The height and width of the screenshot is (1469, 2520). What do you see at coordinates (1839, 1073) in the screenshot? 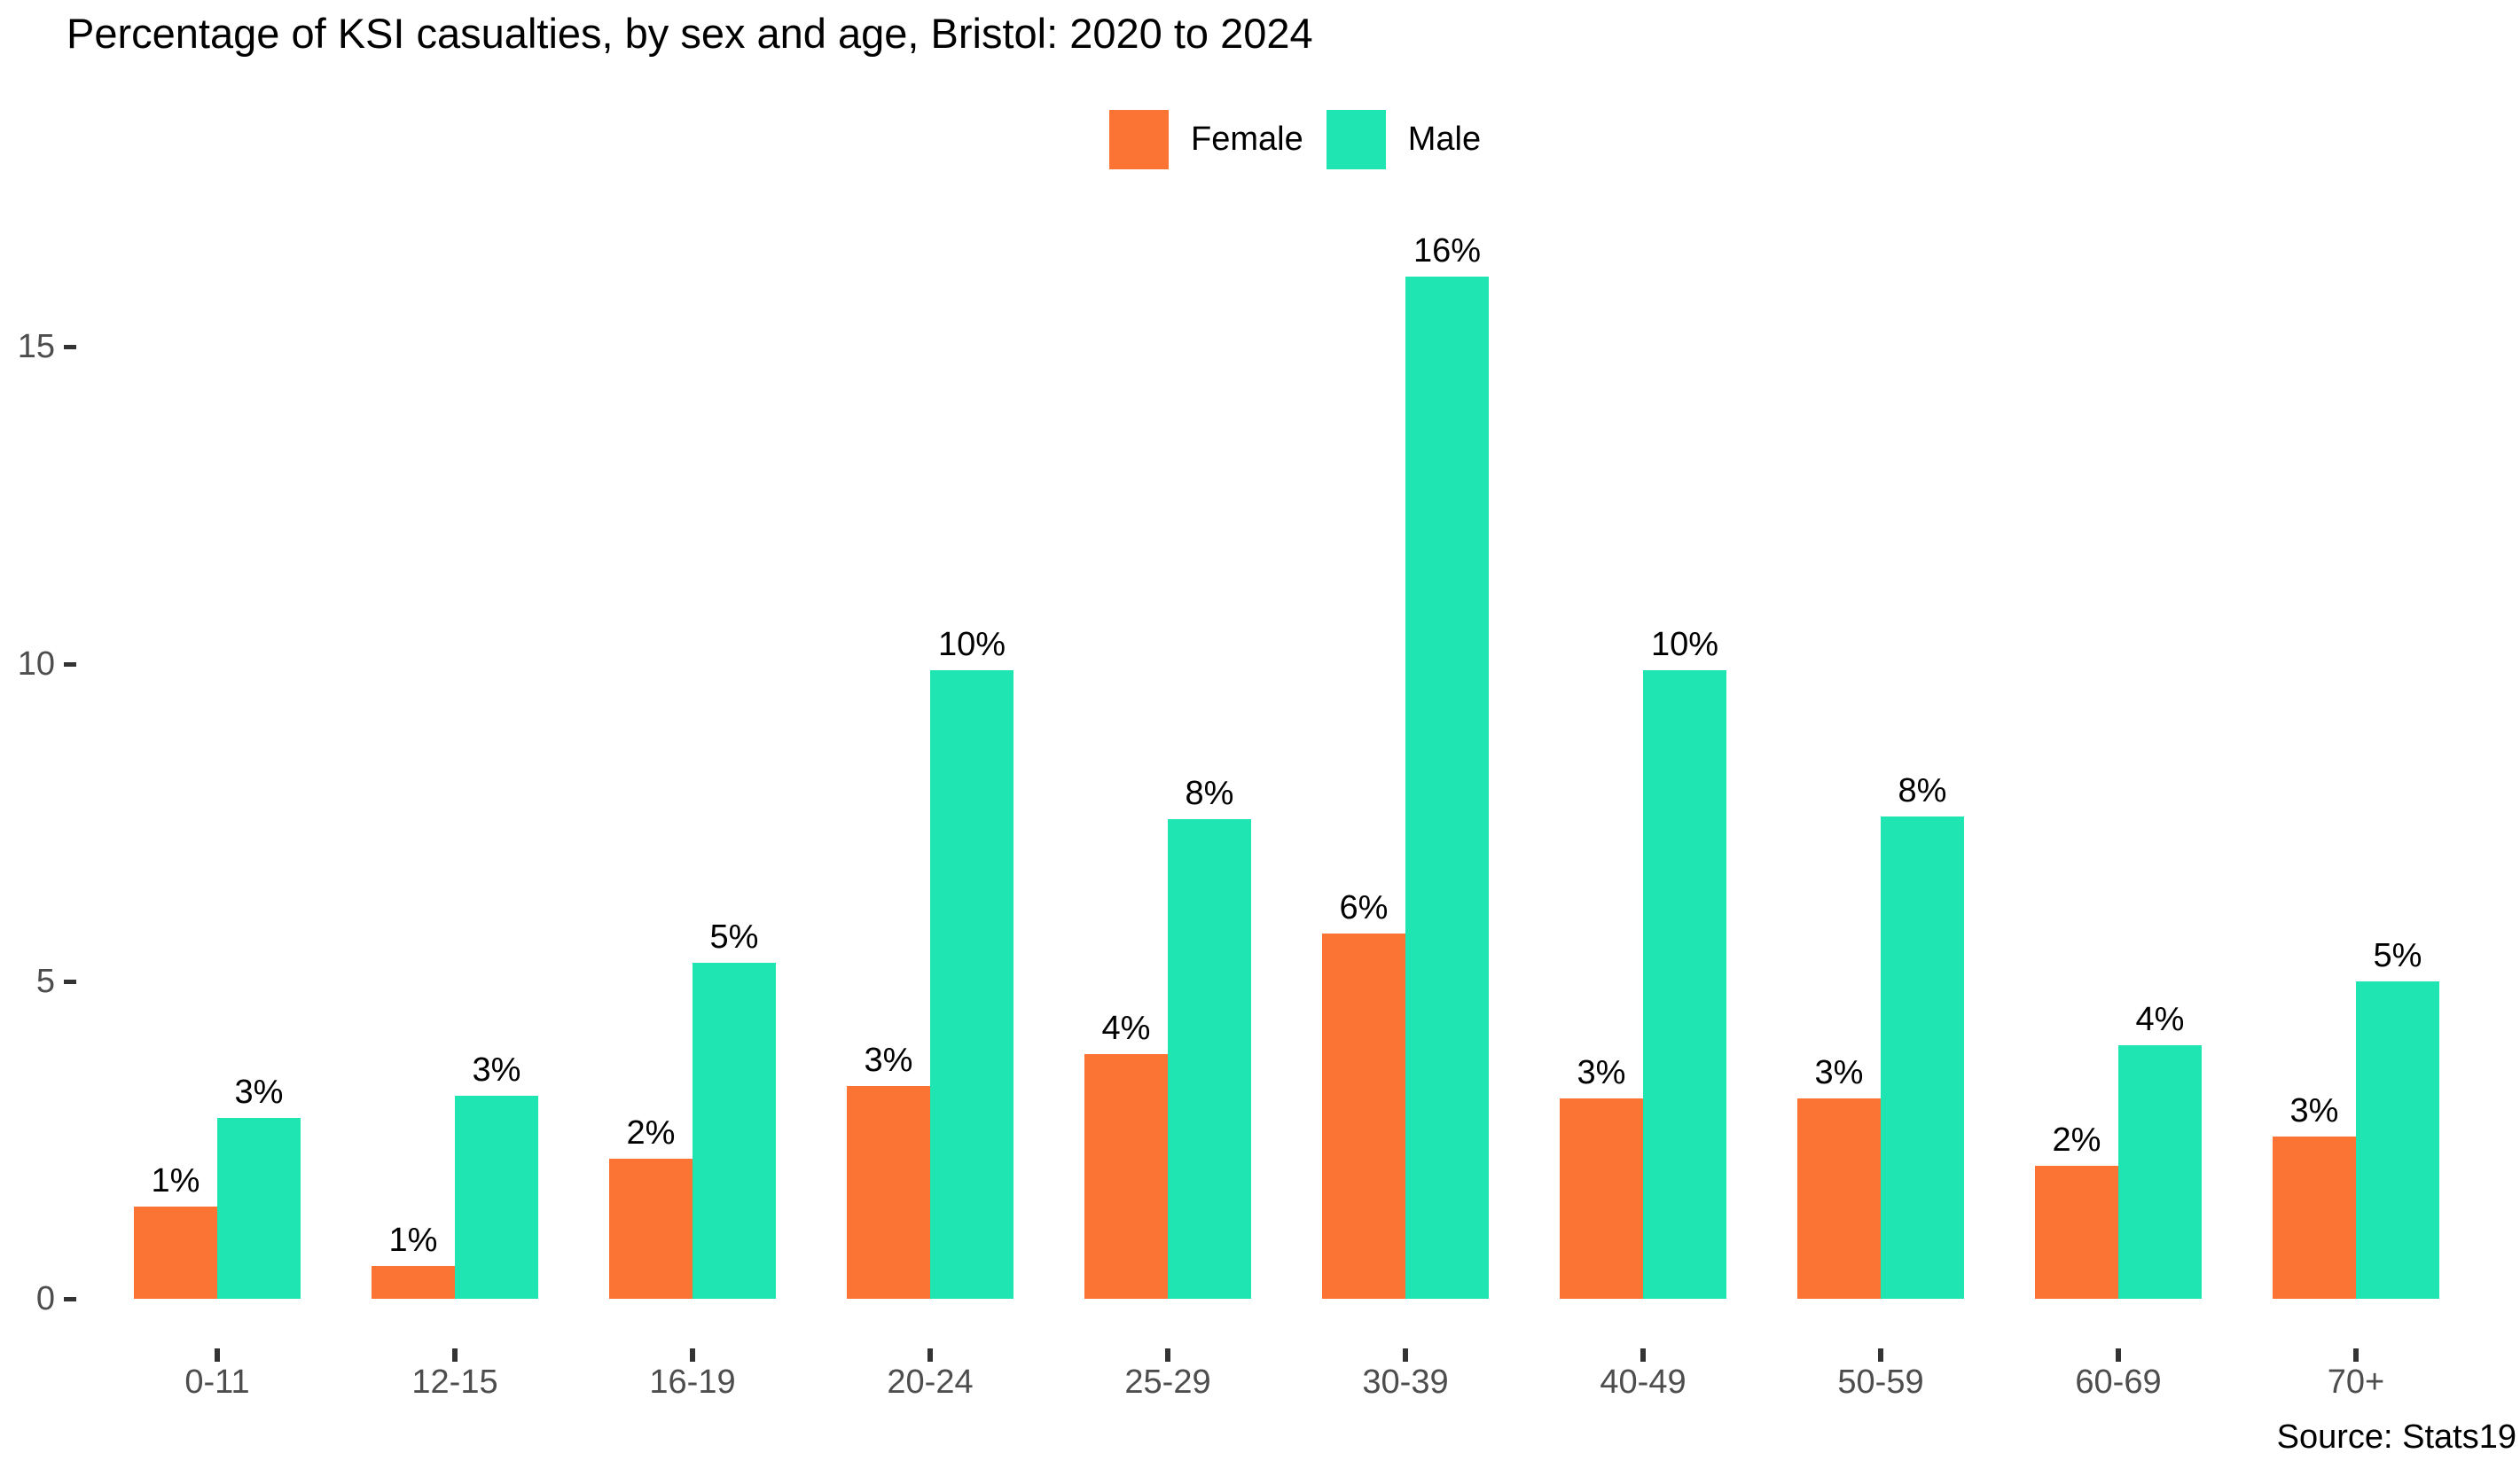
I see `bar-label-female-50-59: 3%` at bounding box center [1839, 1073].